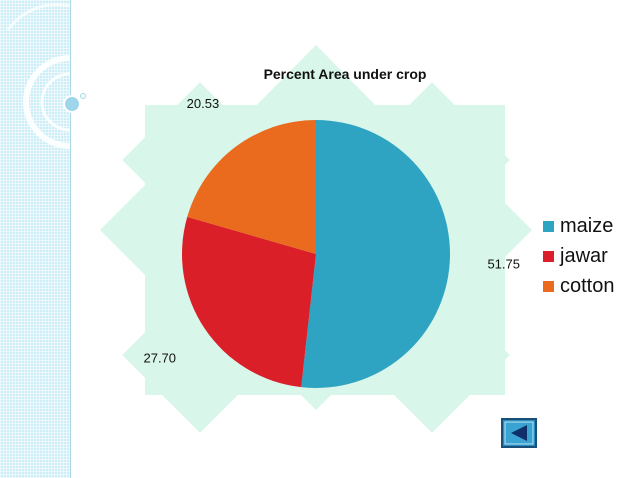 The height and width of the screenshot is (478, 638). I want to click on legend-label: maize, so click(587, 225).